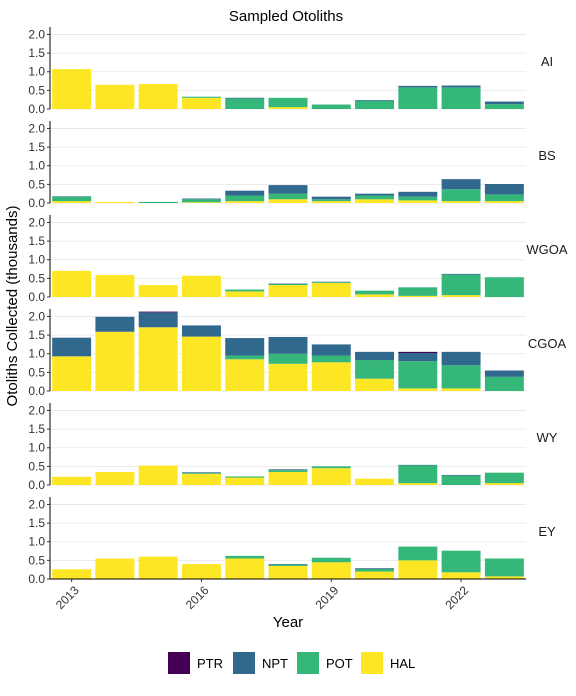 Image resolution: width=576 pixels, height=696 pixels. What do you see at coordinates (308, 663) in the screenshot?
I see `legend-swatch-pot` at bounding box center [308, 663].